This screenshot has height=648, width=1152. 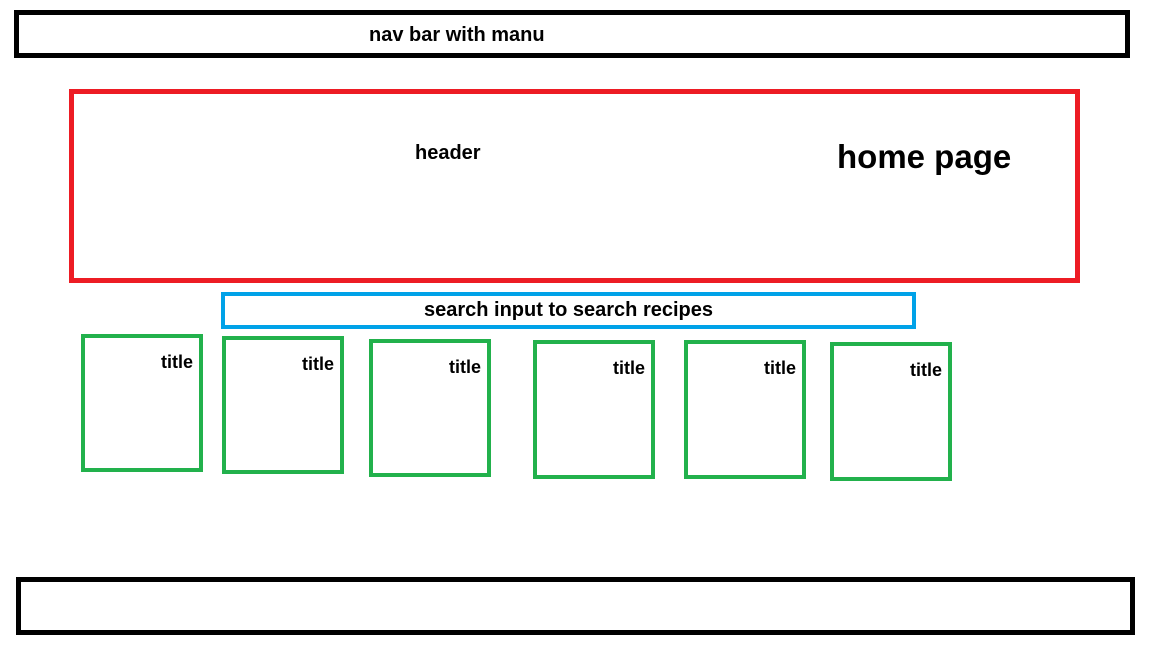 I want to click on footer, so click(x=575, y=606).